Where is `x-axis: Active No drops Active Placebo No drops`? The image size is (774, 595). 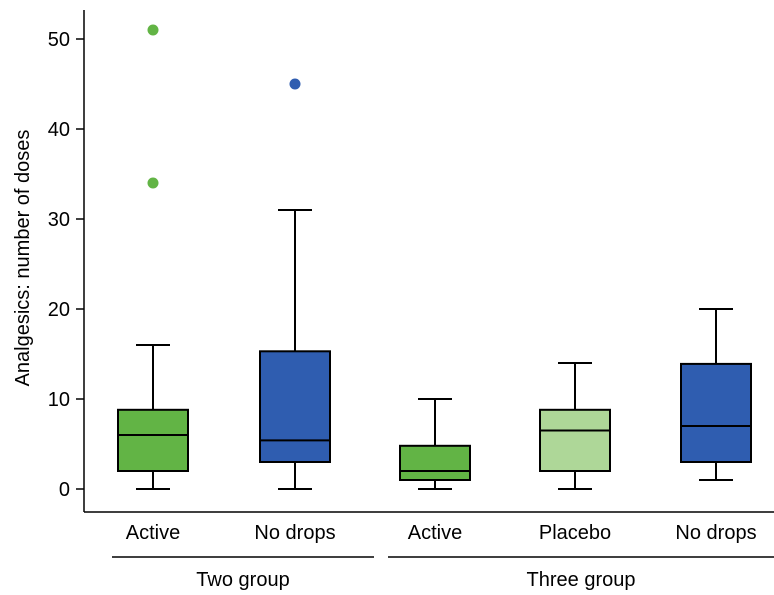
x-axis: Active No drops Active Placebo No drops is located at coordinates (429, 527).